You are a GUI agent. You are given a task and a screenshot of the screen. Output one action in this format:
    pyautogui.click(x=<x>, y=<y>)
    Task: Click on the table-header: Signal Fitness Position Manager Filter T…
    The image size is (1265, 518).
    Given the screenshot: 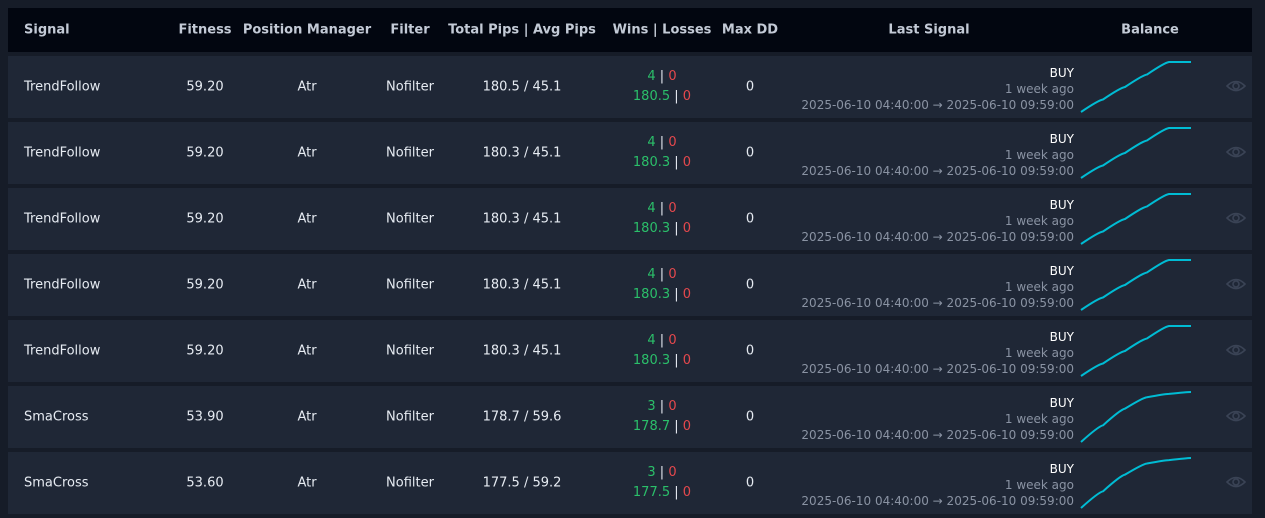 What is the action you would take?
    pyautogui.click(x=630, y=30)
    